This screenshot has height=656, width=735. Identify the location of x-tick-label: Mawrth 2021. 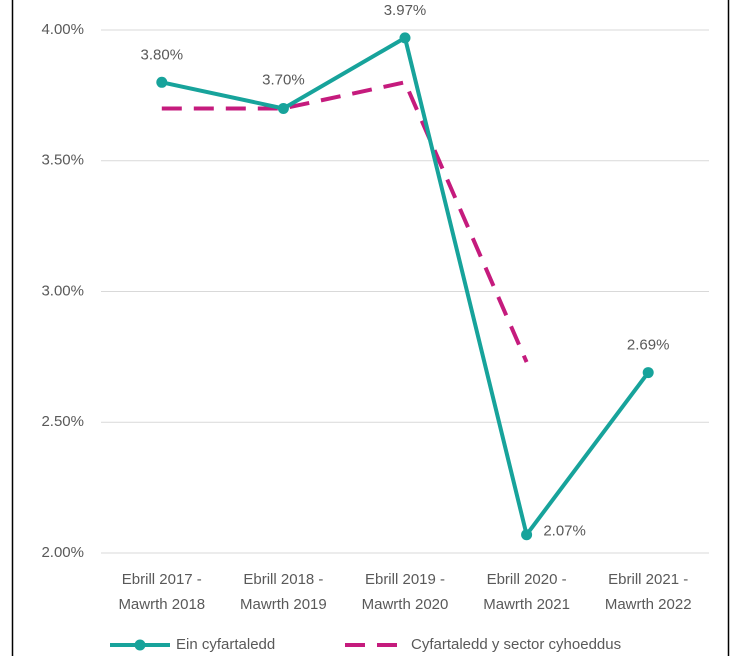
(526, 604).